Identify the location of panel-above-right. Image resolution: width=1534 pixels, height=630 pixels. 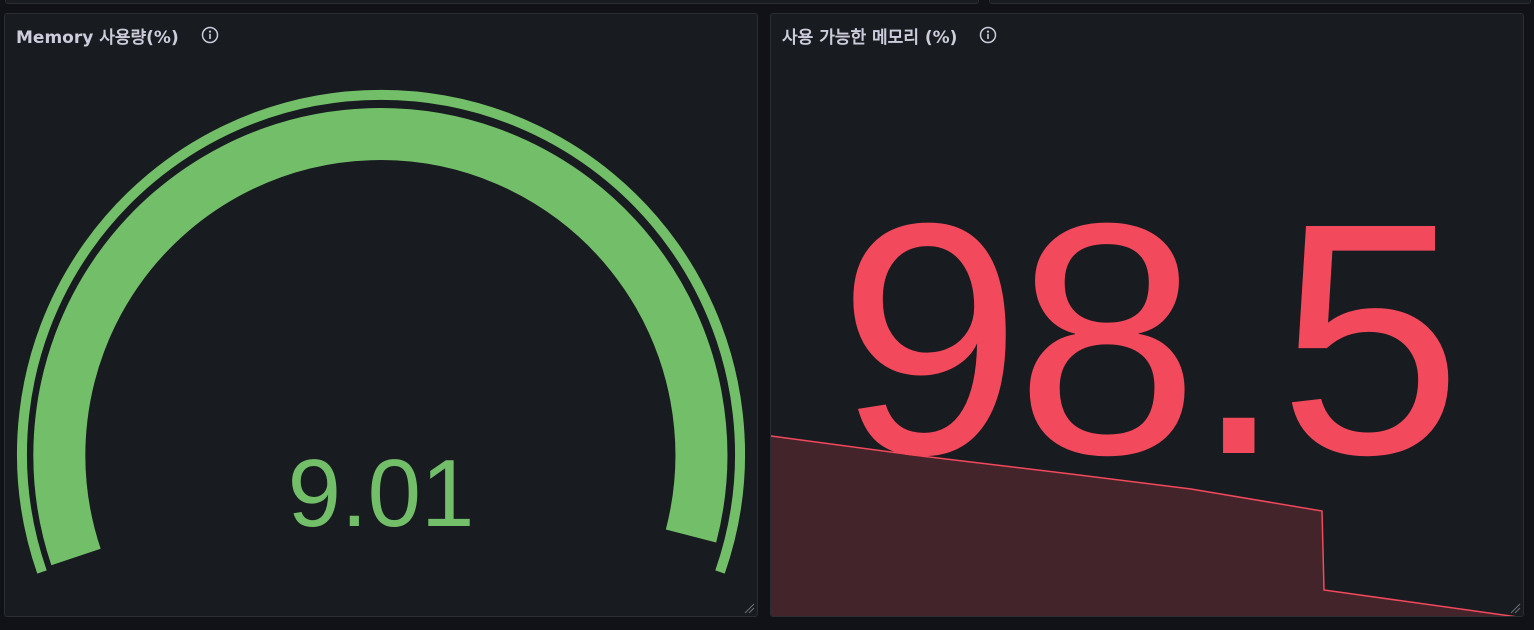
(1260, 2).